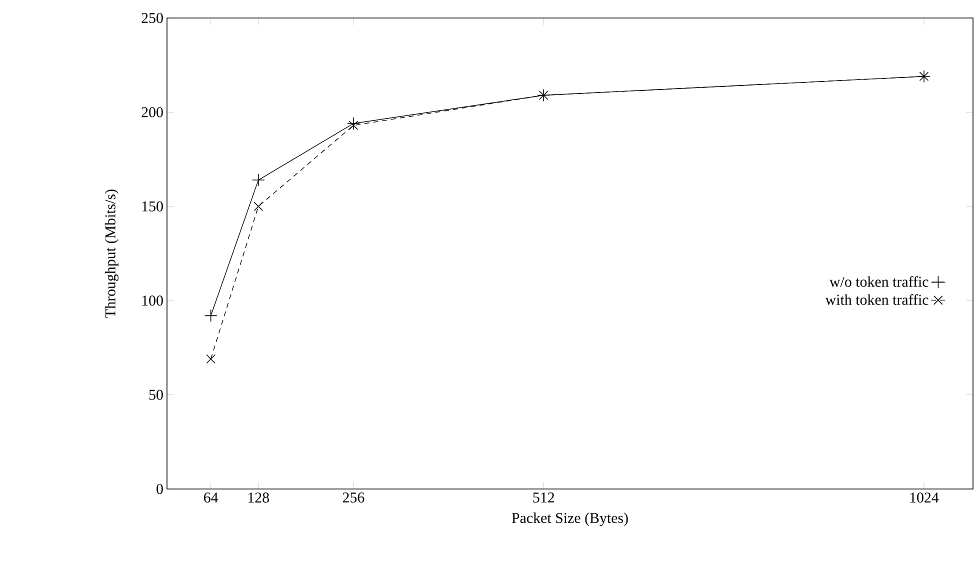  What do you see at coordinates (570, 519) in the screenshot?
I see `x-axis-title: Packet Size (Bytes)` at bounding box center [570, 519].